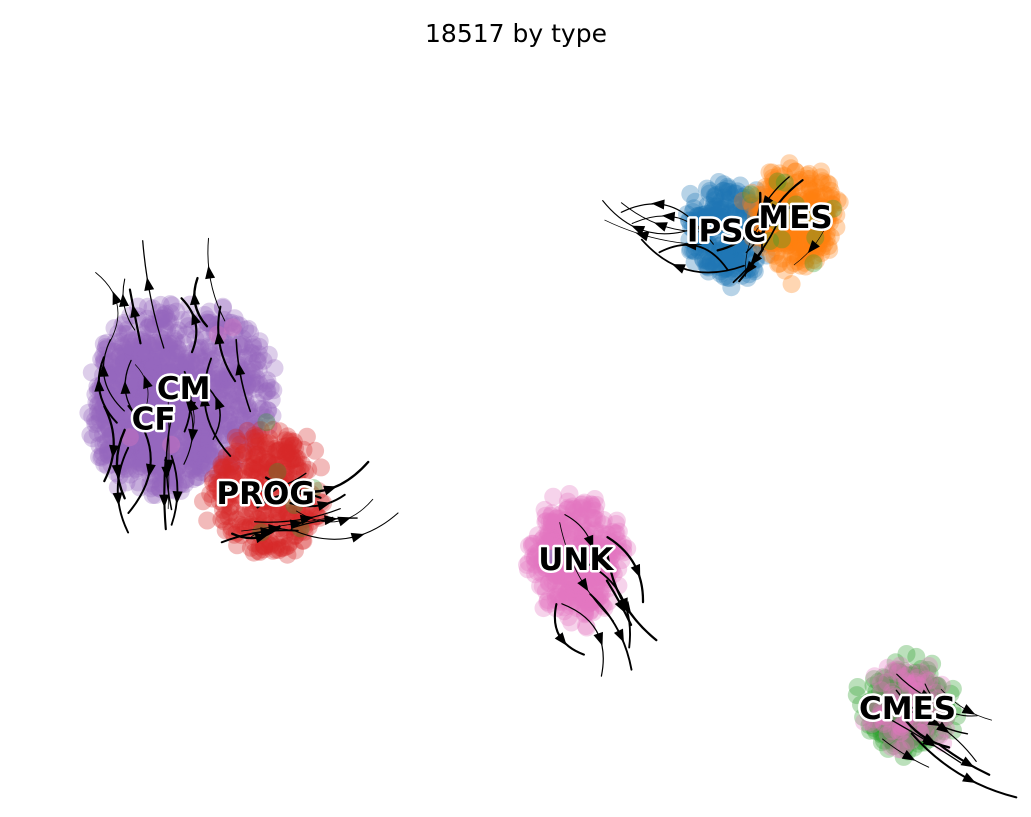 Image resolution: width=1031 pixels, height=817 pixels. I want to click on point-unk, so click(551, 521).